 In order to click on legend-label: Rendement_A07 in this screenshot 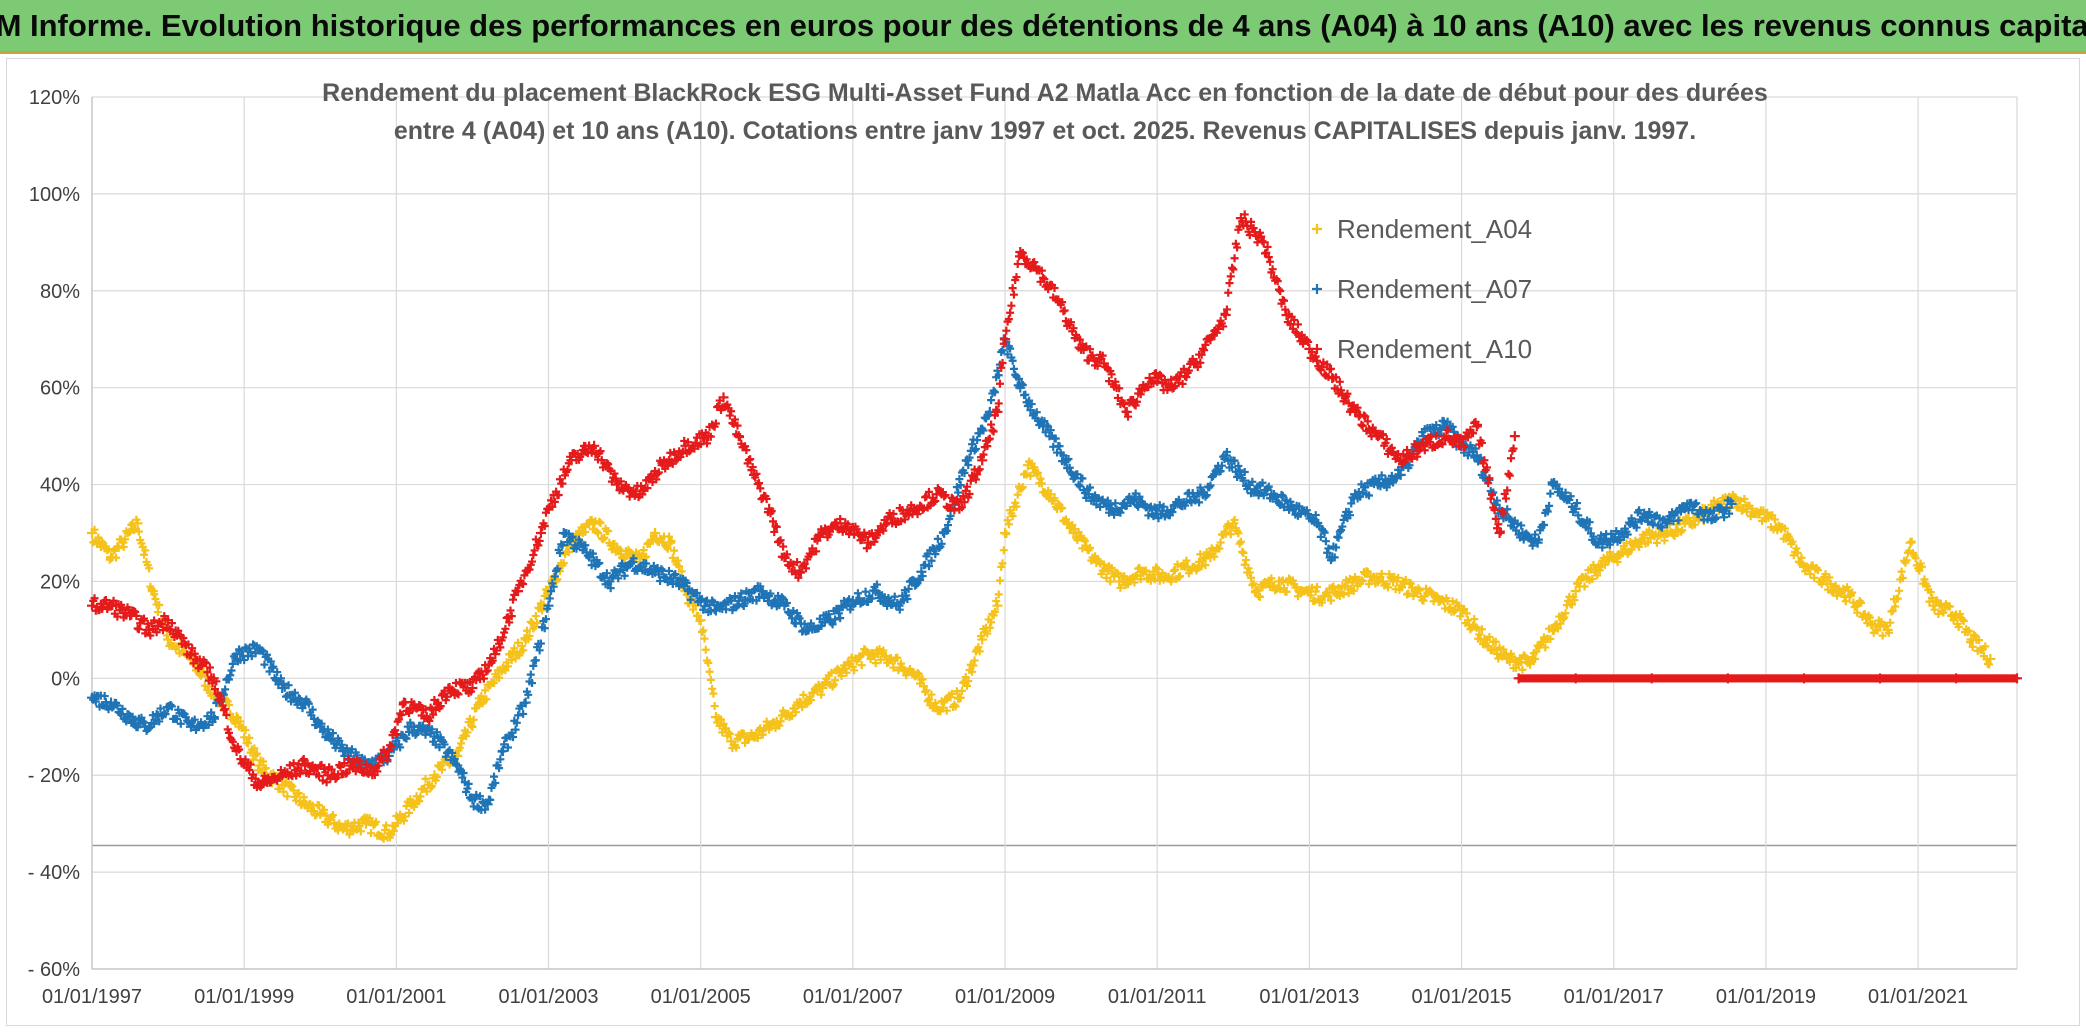, I will do `click(1434, 289)`.